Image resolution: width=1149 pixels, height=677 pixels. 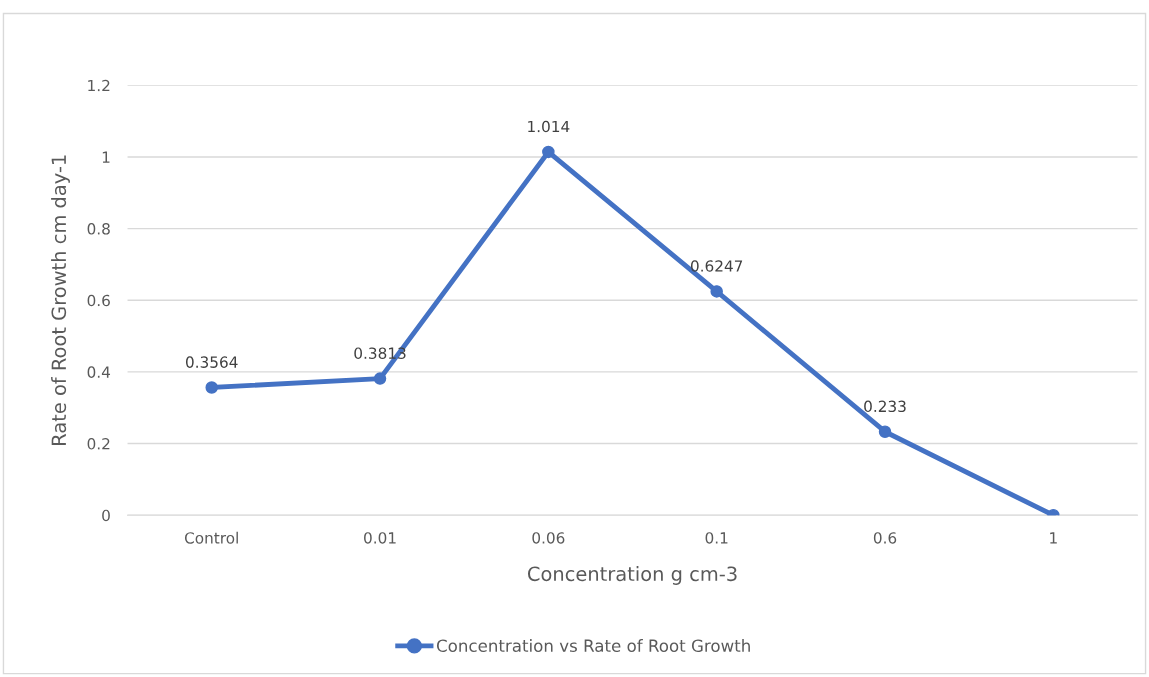 I want to click on x-axis-title: Concentration g cm-3, so click(x=632, y=575).